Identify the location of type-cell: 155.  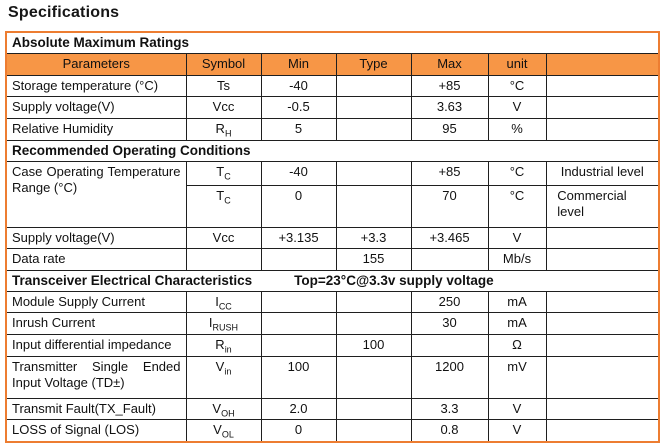
(373, 259).